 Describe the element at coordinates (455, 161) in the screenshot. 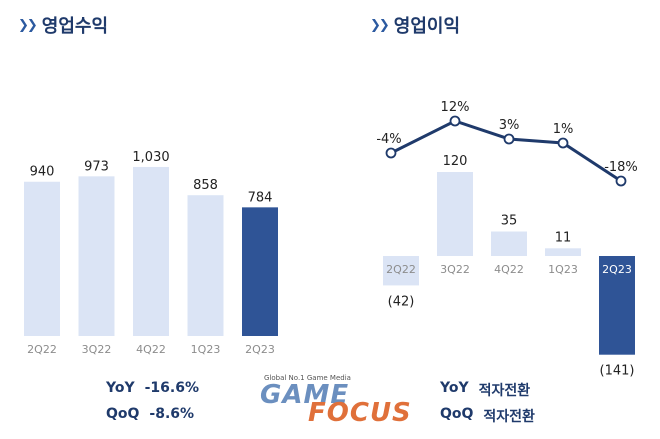

I see `profit-data-label: 120` at that location.